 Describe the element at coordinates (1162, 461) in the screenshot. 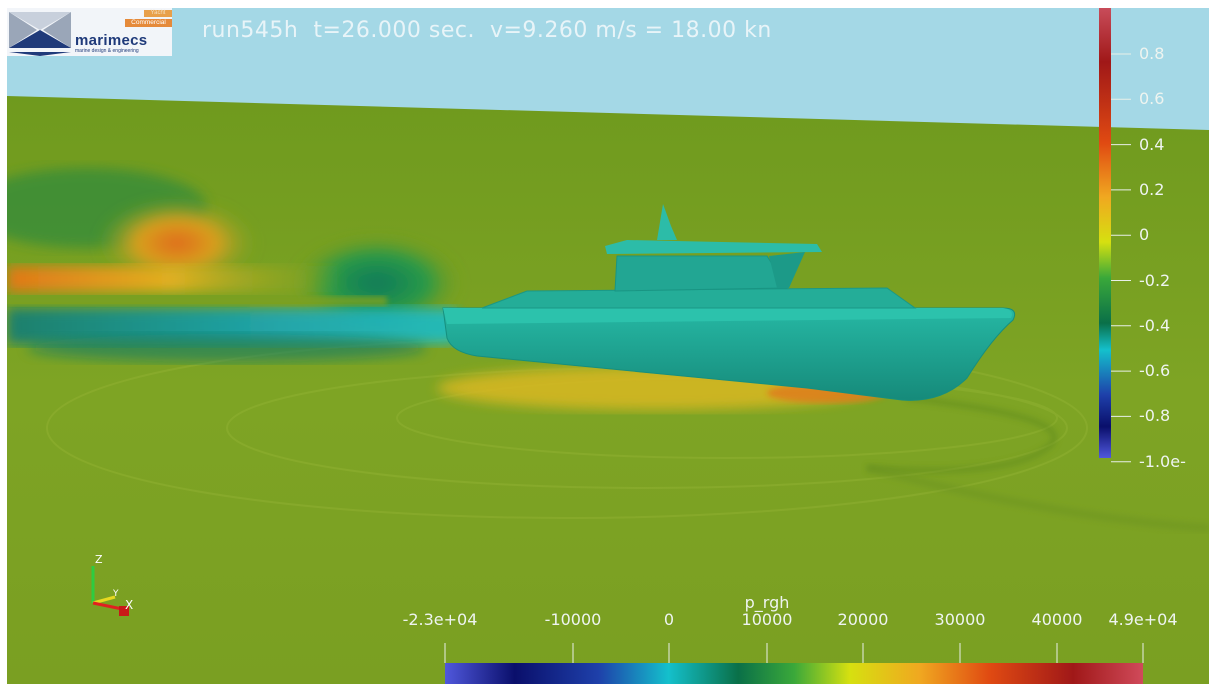

I see `vertical-colorbar-tick-label: -1.0e-` at that location.